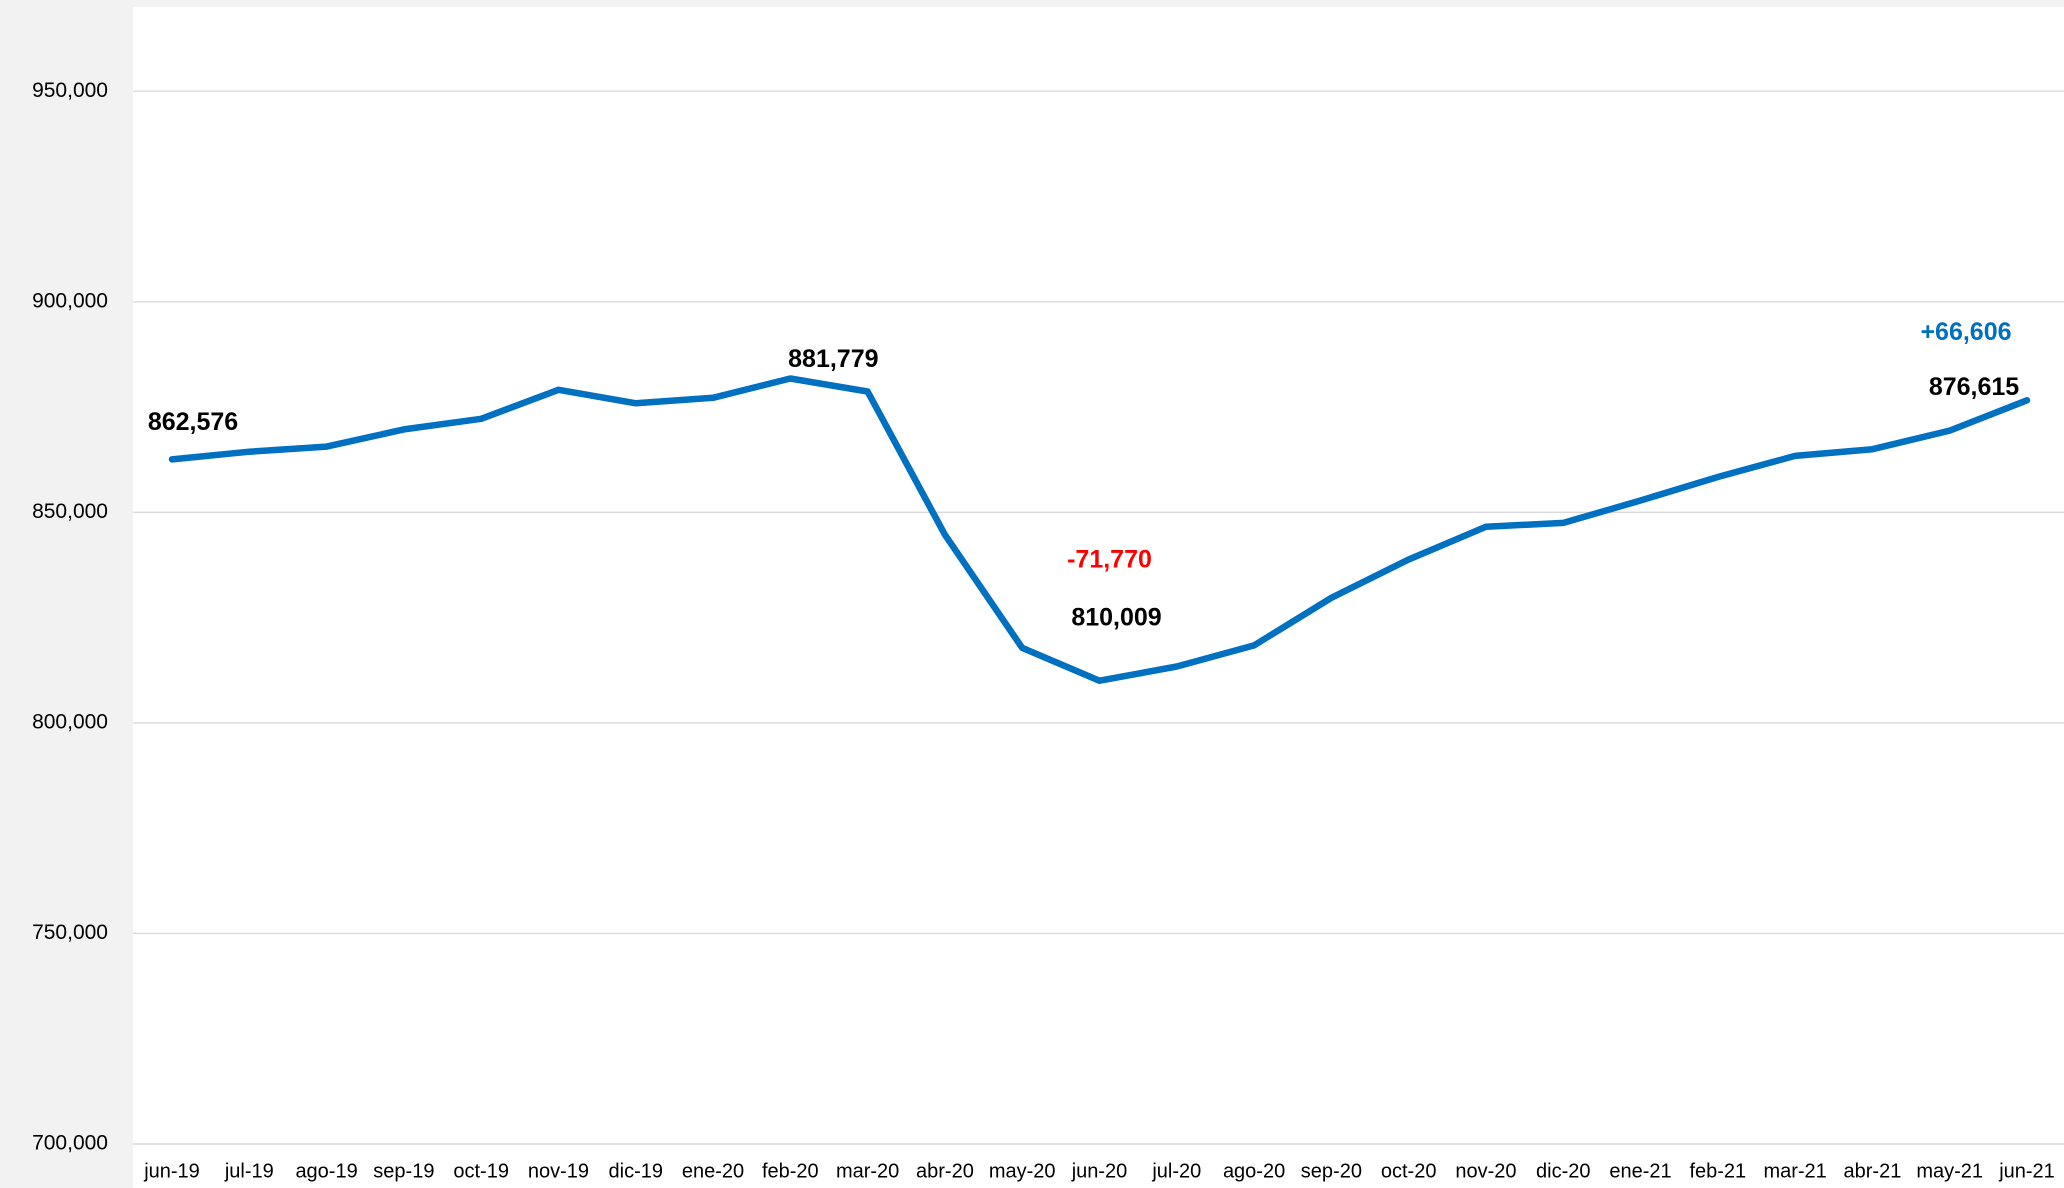  What do you see at coordinates (70, 721) in the screenshot?
I see `y-tick-label: 800,000` at bounding box center [70, 721].